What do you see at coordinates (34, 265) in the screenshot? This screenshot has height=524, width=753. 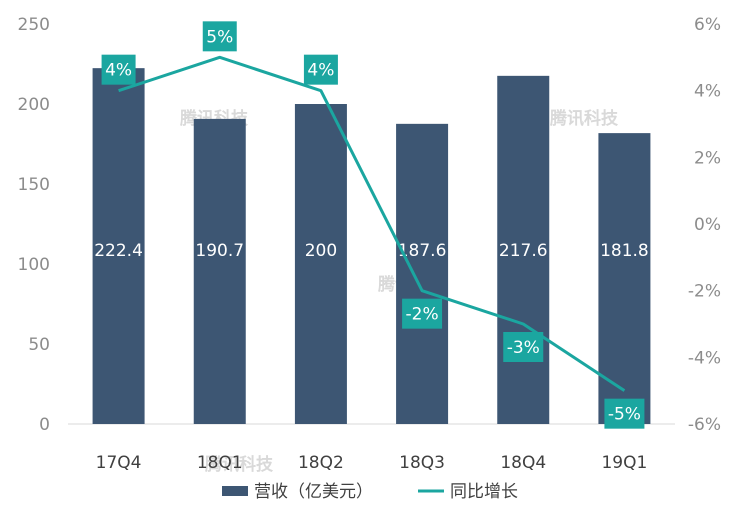 I see `left-axis-tick-label: 100` at bounding box center [34, 265].